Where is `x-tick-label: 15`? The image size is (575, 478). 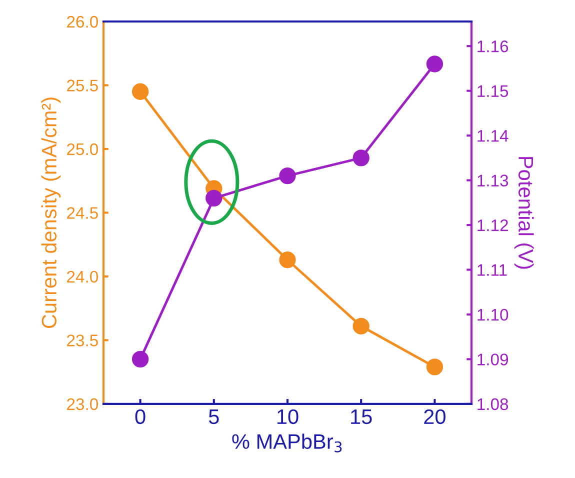 x-tick-label: 15 is located at coordinates (361, 417).